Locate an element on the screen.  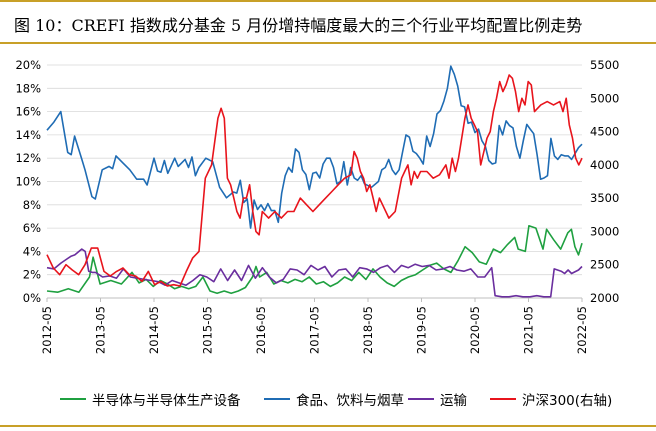
legend-label: 沪深300(右轴) is located at coordinates (567, 401).